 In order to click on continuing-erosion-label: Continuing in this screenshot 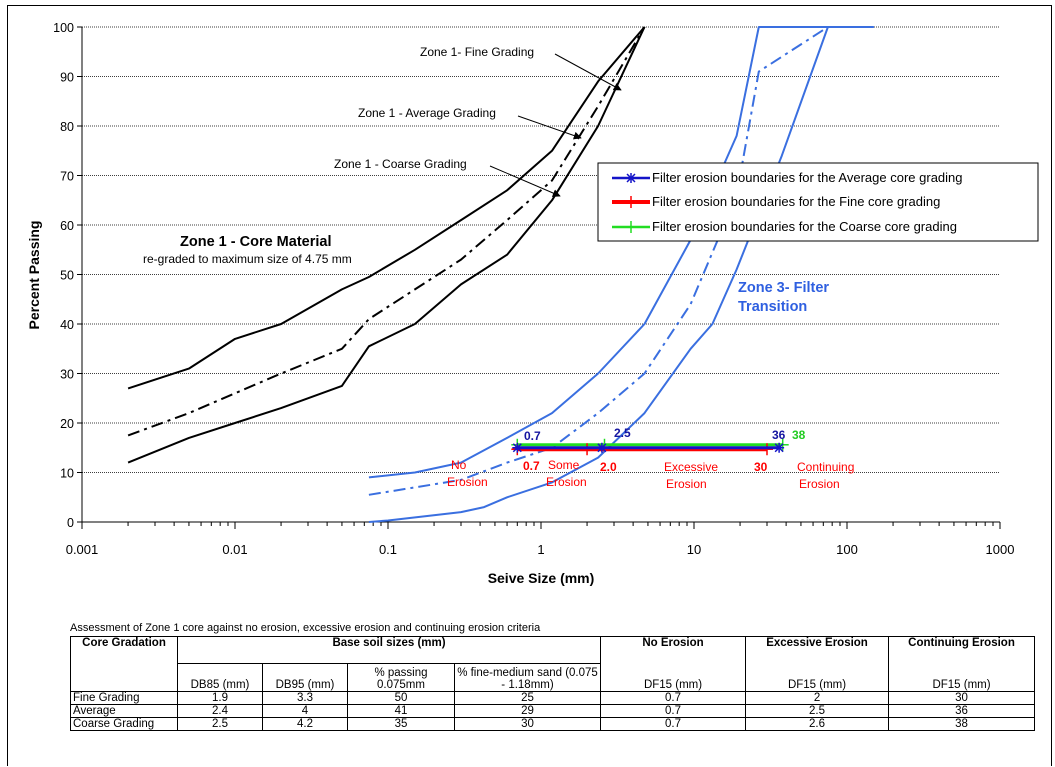, I will do `click(825, 467)`.